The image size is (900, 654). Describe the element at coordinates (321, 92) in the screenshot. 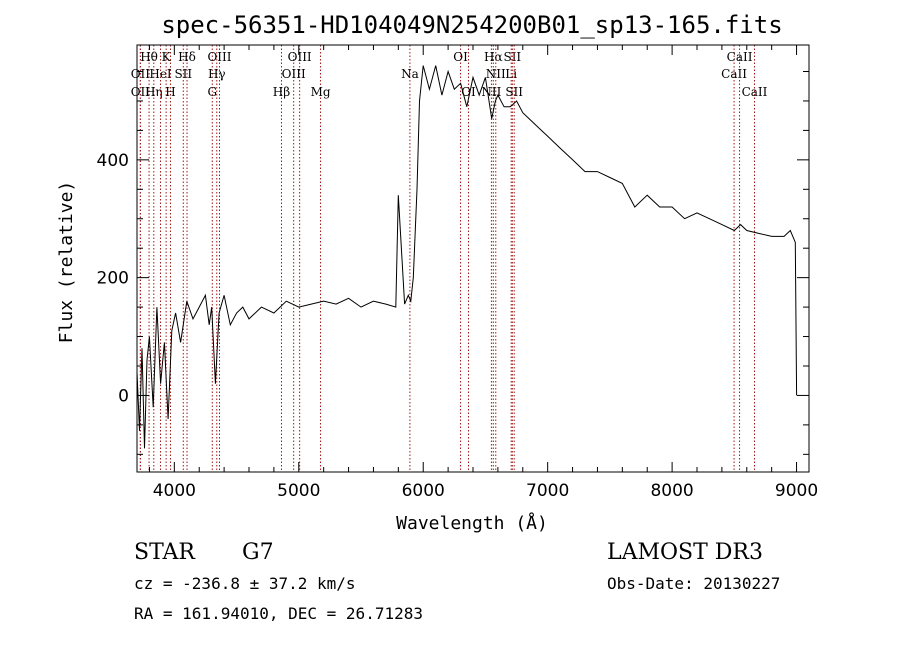

I see `spectral-line-label: Mg` at that location.